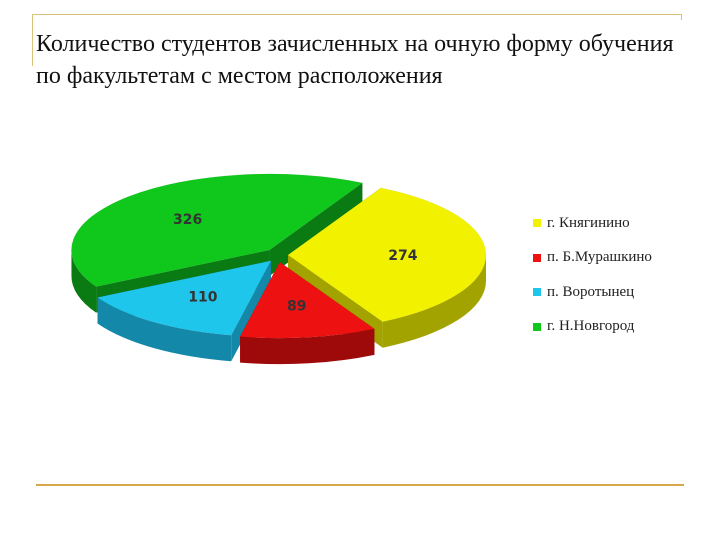 The image size is (720, 540). What do you see at coordinates (217, 230) in the screenshot?
I see `slice-n-novgorod` at bounding box center [217, 230].